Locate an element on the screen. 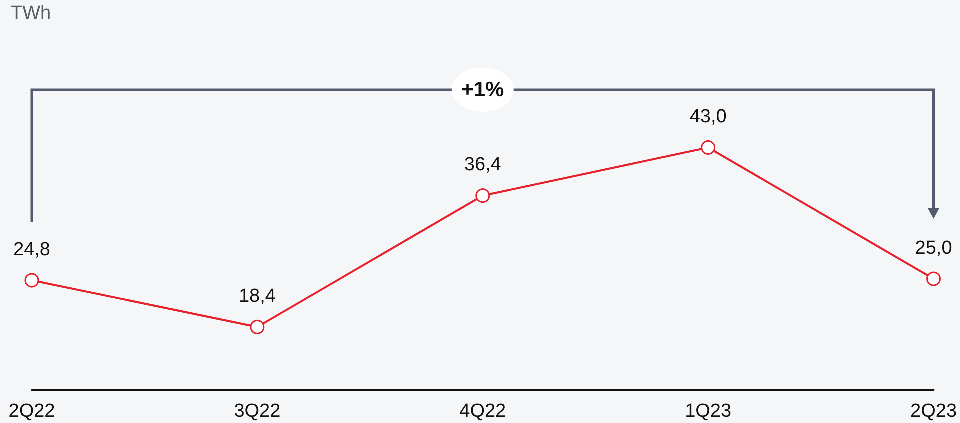  data-label: 43,0 is located at coordinates (708, 117).